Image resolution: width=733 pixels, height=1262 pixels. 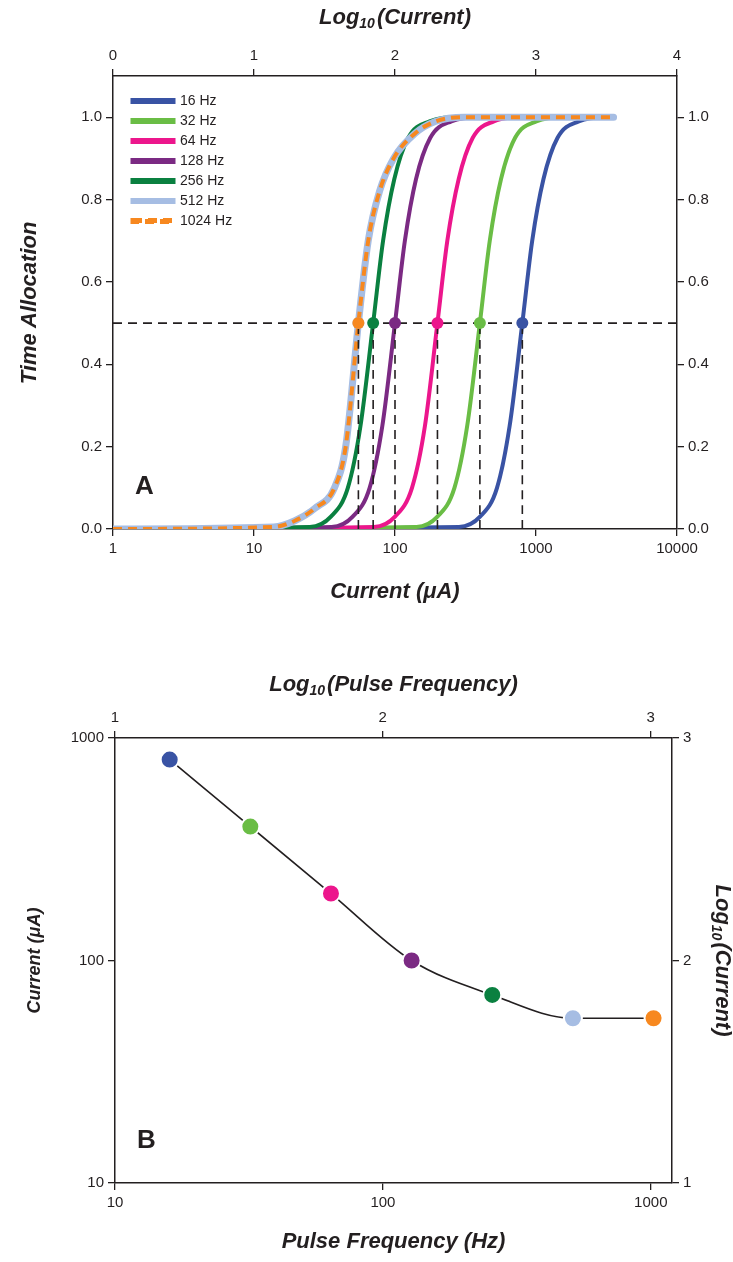 What do you see at coordinates (202, 159) in the screenshot?
I see `legend-label: 128 Hz` at bounding box center [202, 159].